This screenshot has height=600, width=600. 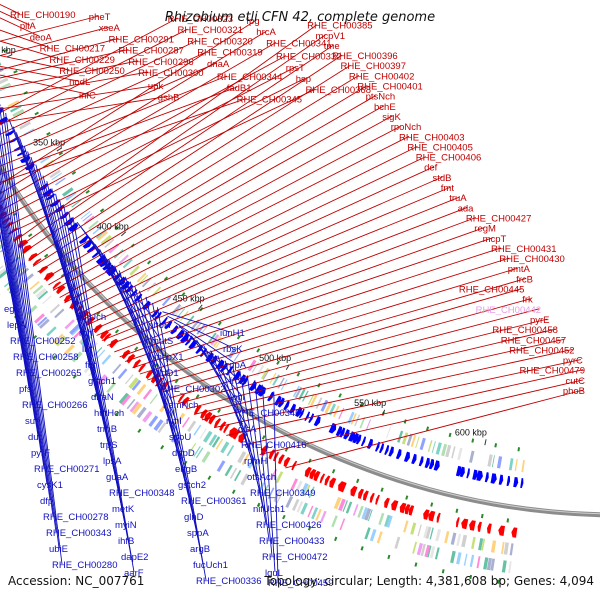 I want to click on reverse-gene-label: phoH, so click(x=159, y=325).